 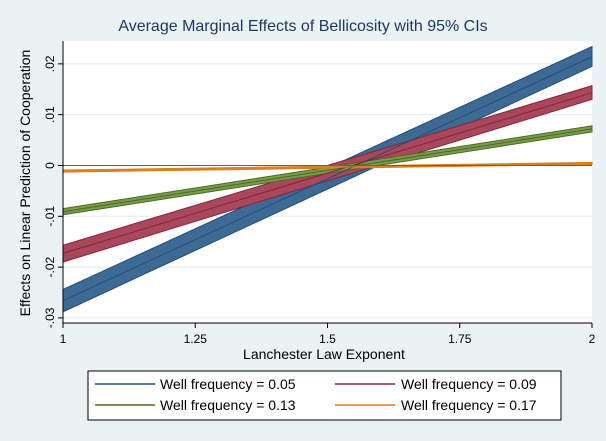 I want to click on legend-label-series-3: Well frequency = 0.13, so click(x=228, y=405).